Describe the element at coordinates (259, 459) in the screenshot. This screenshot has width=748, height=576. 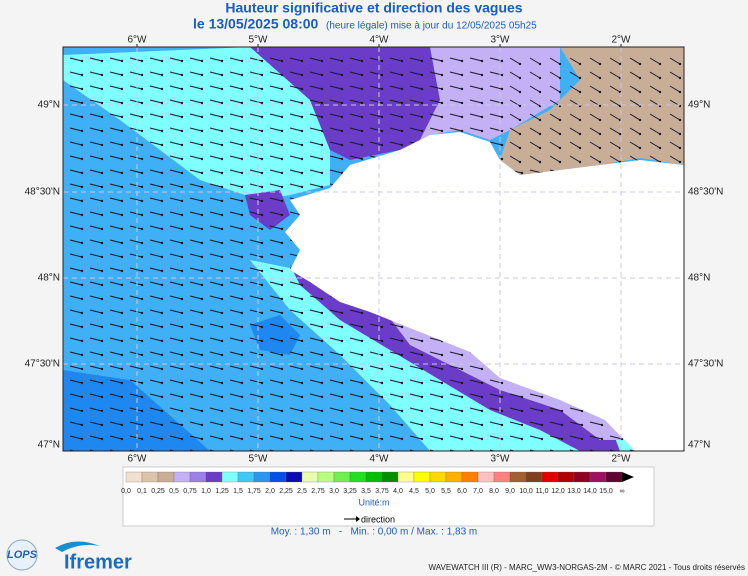
I see `lon-label-bottom: 5°W` at that location.